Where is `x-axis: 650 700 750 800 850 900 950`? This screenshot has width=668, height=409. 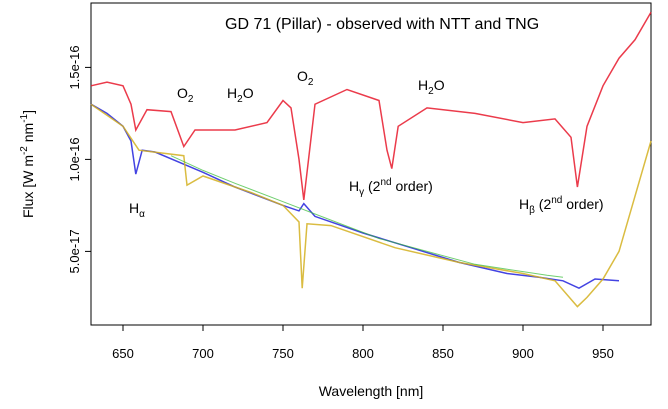
x-axis: 650 700 750 800 850 900 950 is located at coordinates (363, 343).